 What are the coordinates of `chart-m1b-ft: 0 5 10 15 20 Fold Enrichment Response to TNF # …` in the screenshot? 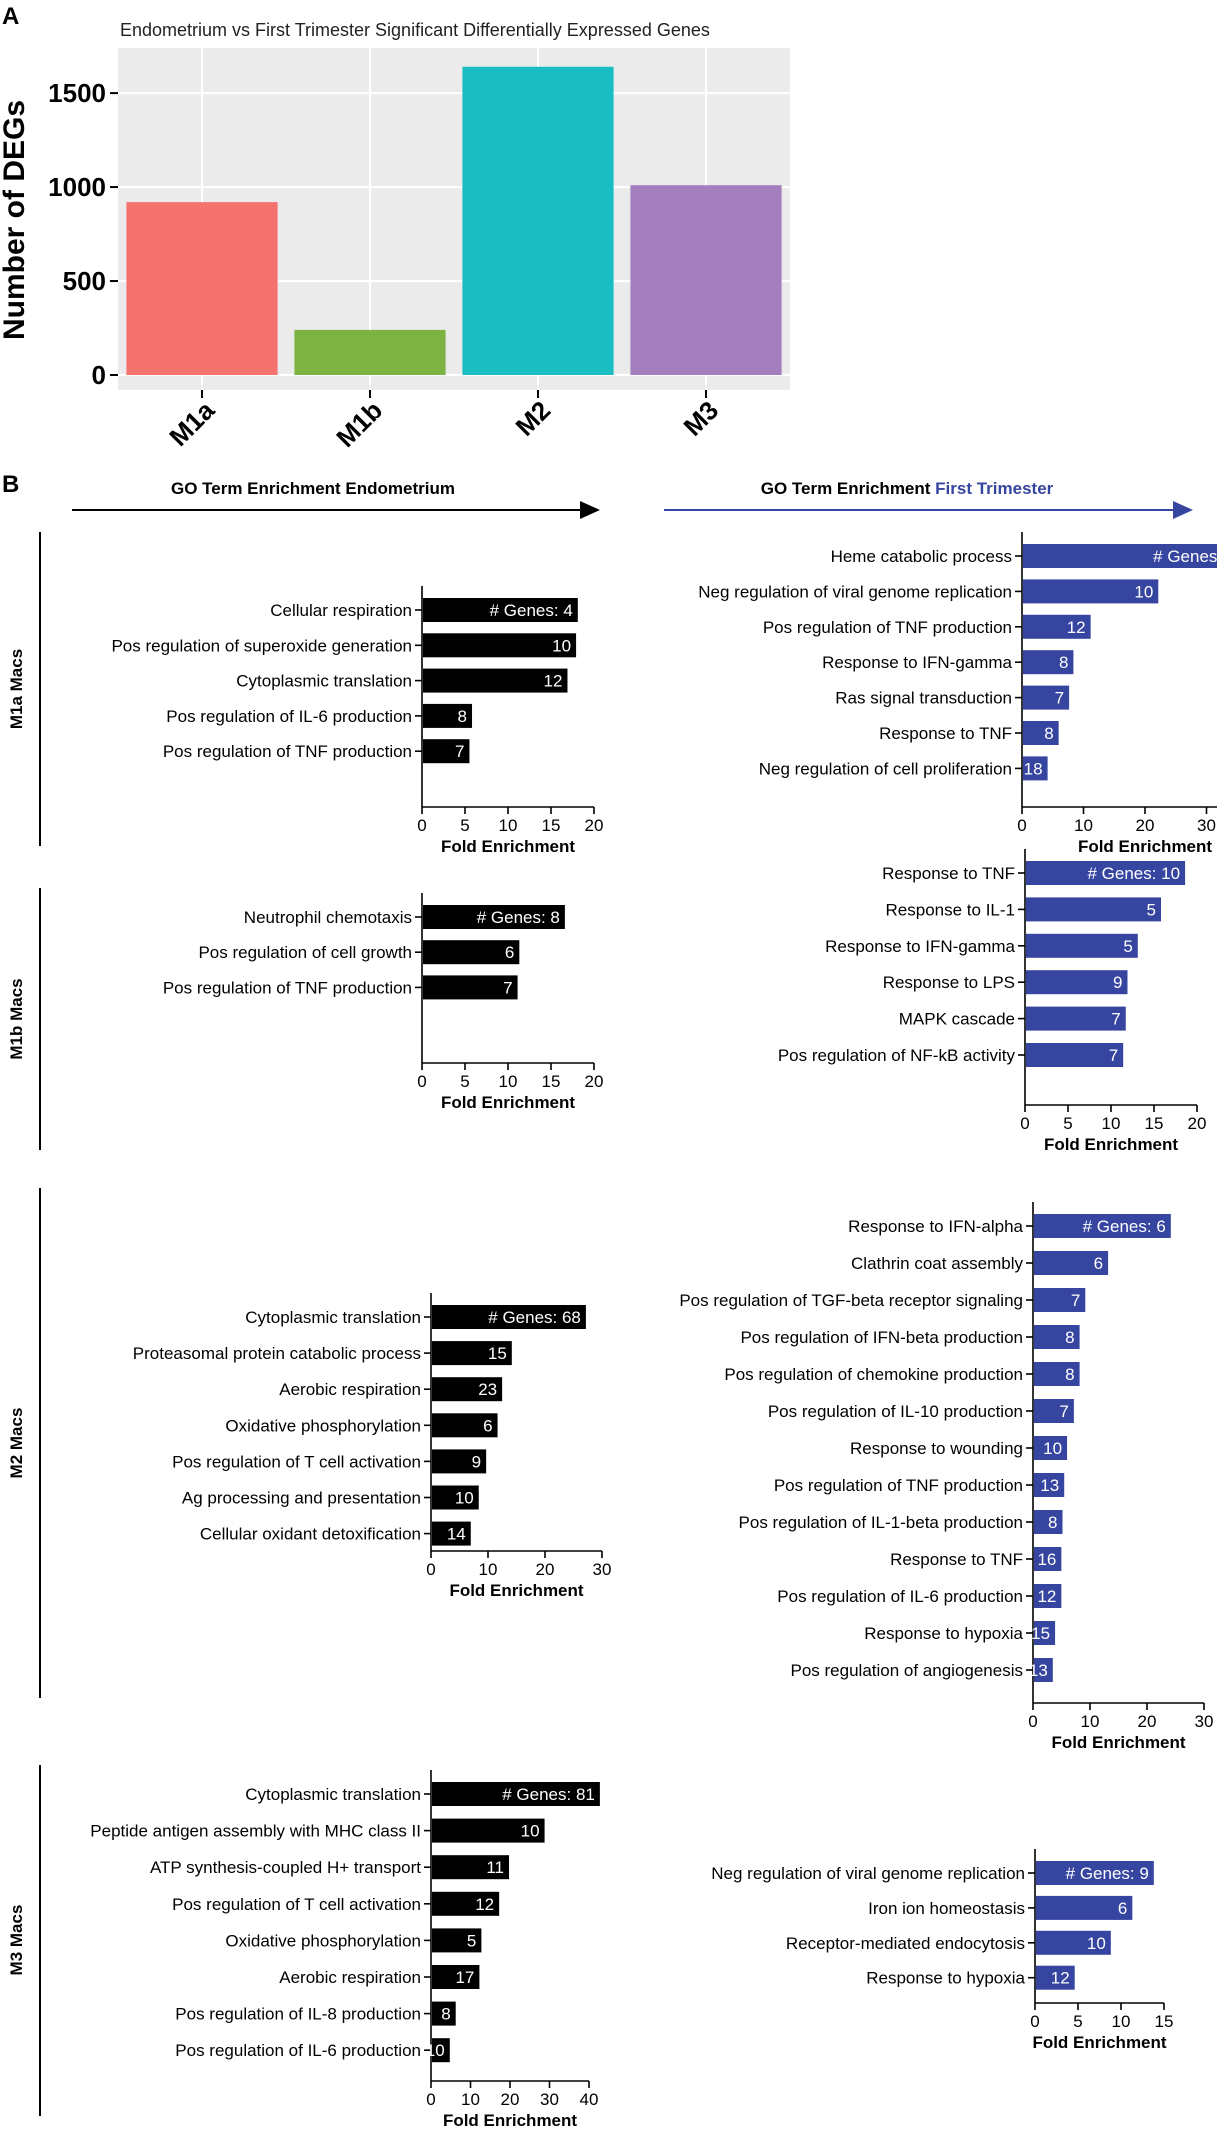 It's located at (992, 1001).